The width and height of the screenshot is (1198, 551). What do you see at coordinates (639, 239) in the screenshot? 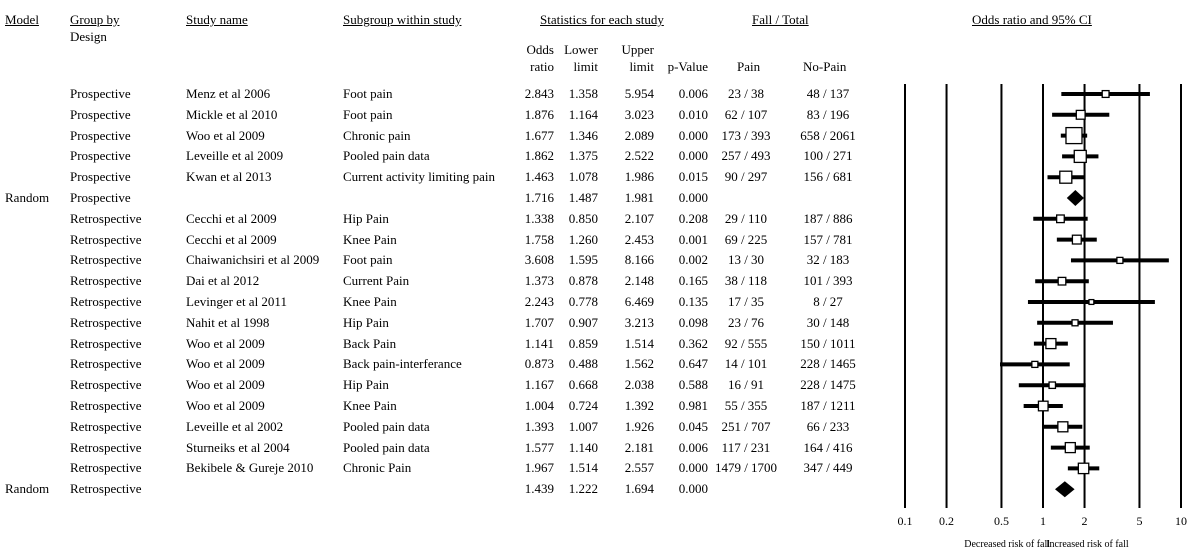
I see `cell-upper: 2.453` at bounding box center [639, 239].